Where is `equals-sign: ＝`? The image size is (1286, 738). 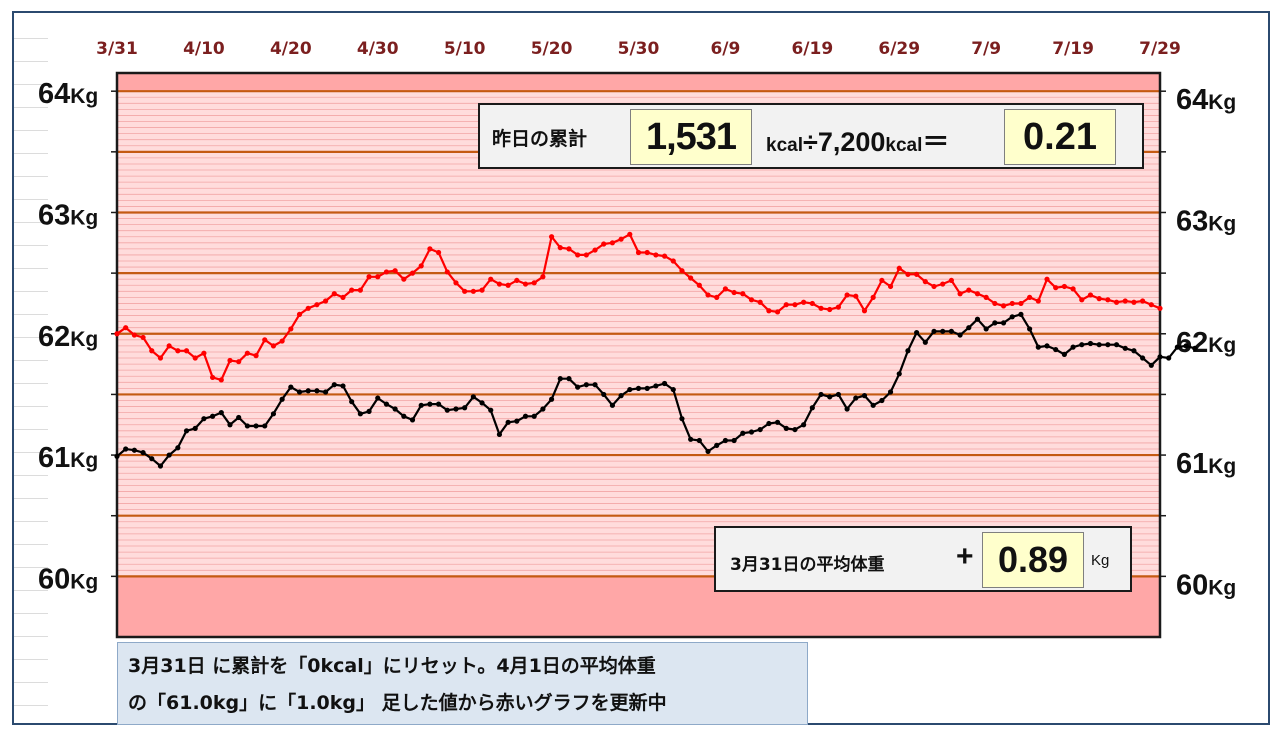 equals-sign: ＝ is located at coordinates (936, 142).